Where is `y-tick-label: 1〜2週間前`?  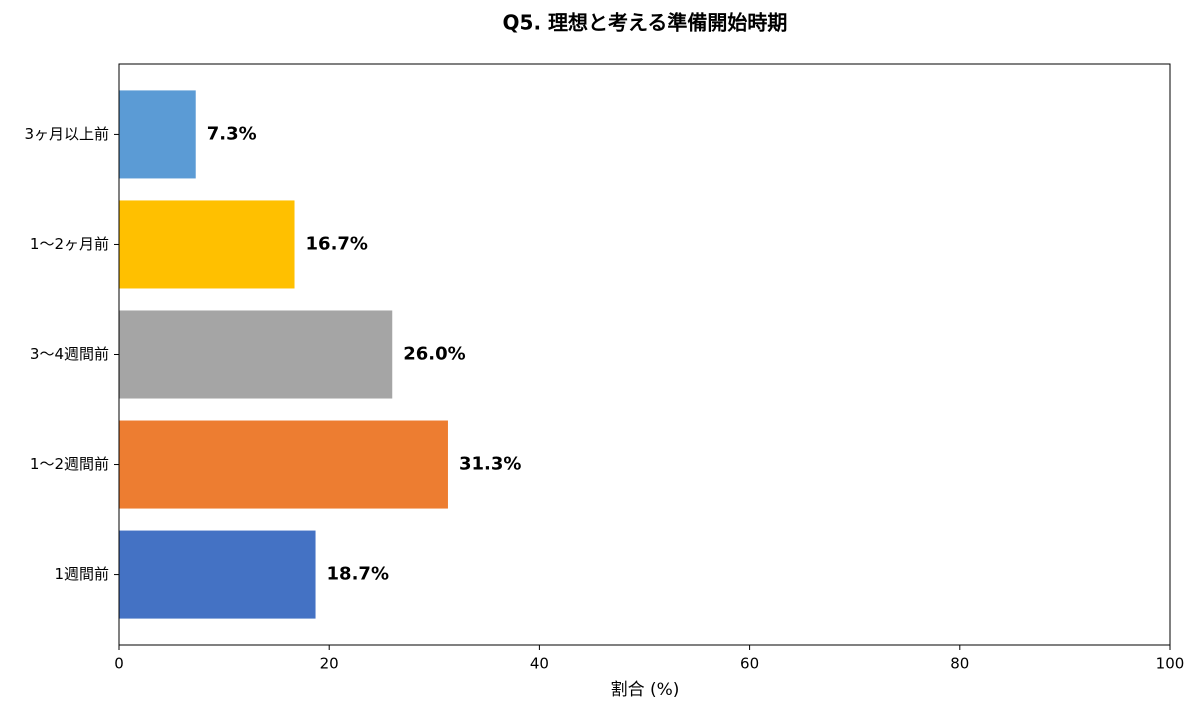
y-tick-label: 1〜2週間前 is located at coordinates (69, 464).